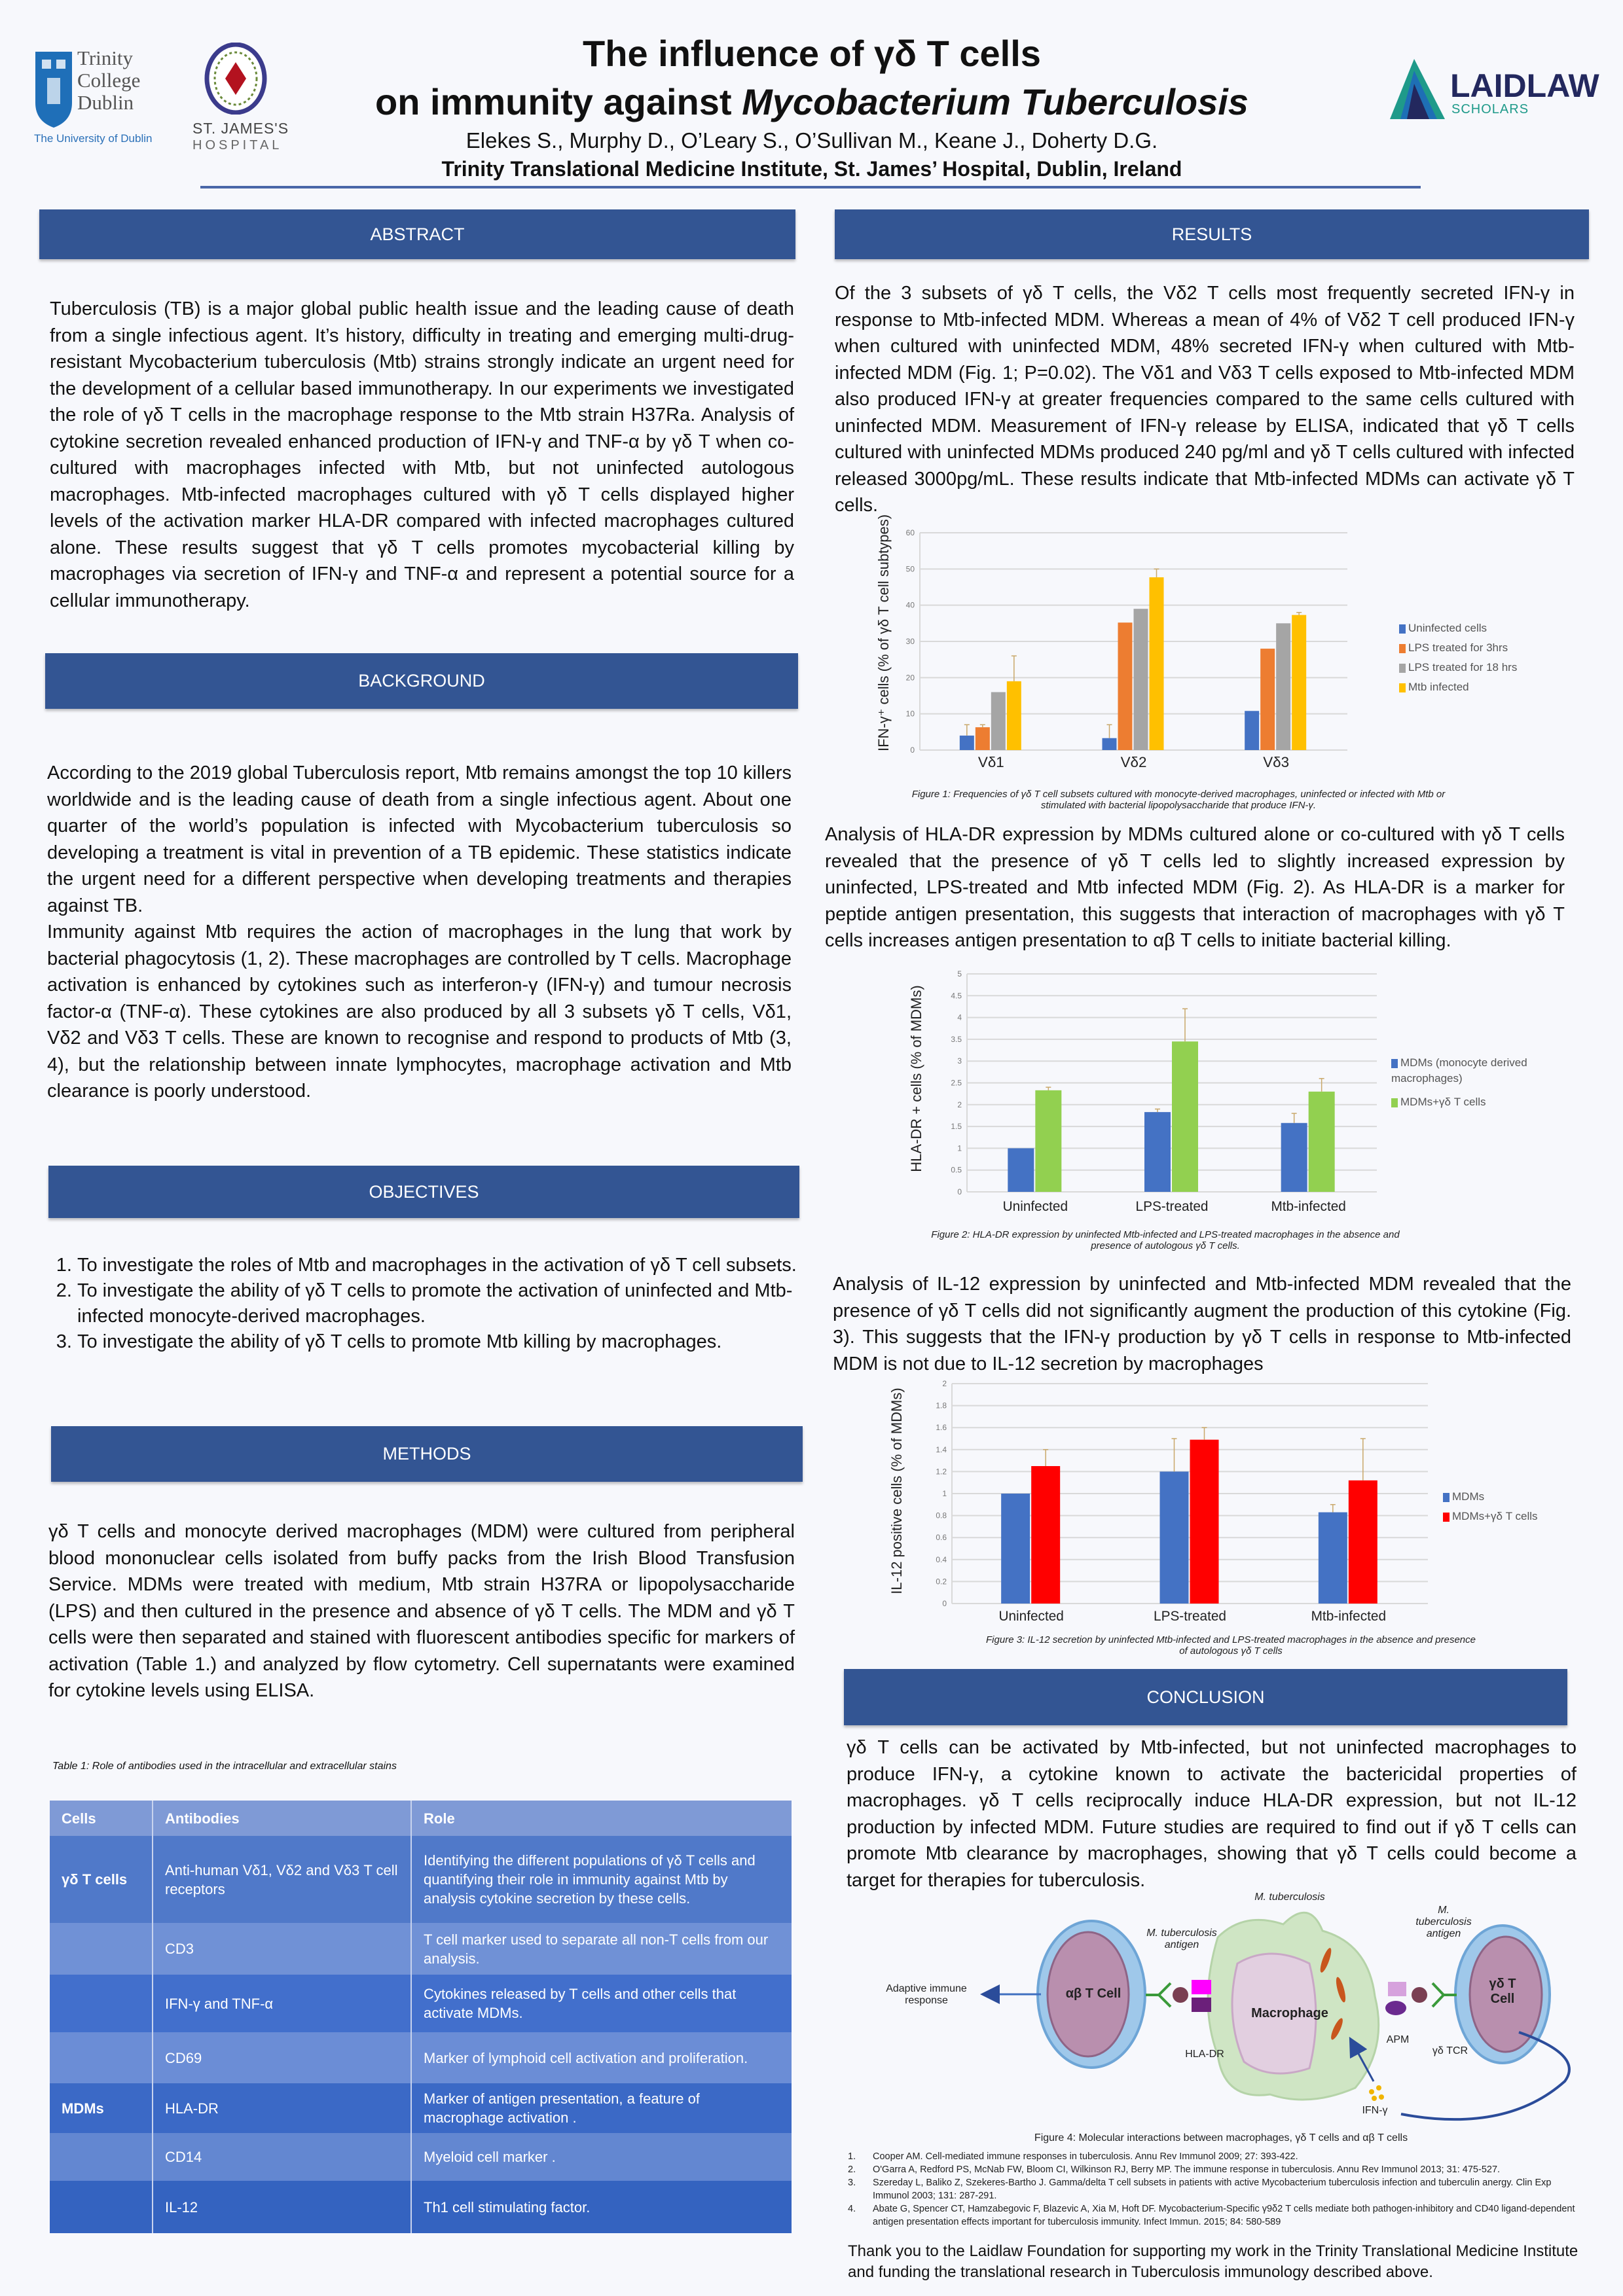 Image resolution: width=1623 pixels, height=2296 pixels. What do you see at coordinates (941, 1472) in the screenshot?
I see `y-tick-label: 1.2` at bounding box center [941, 1472].